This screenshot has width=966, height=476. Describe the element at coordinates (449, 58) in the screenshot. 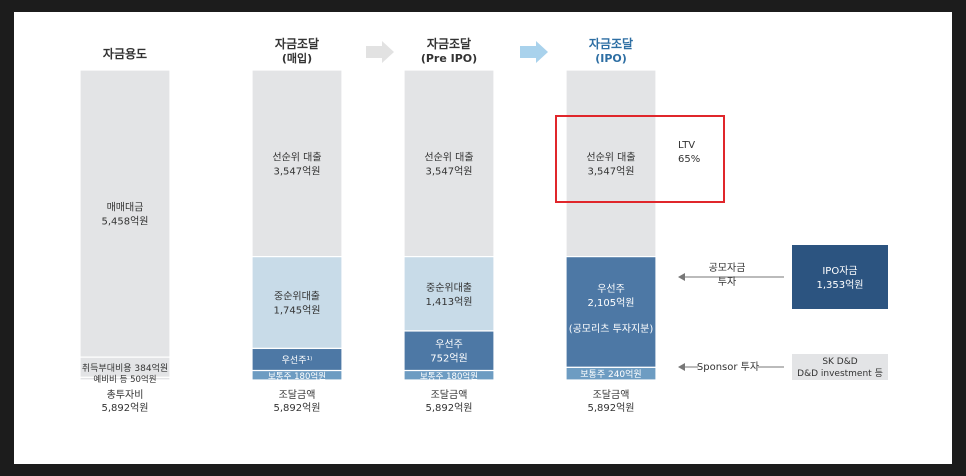

I see `column-header-sub: (Pre IPO)` at that location.